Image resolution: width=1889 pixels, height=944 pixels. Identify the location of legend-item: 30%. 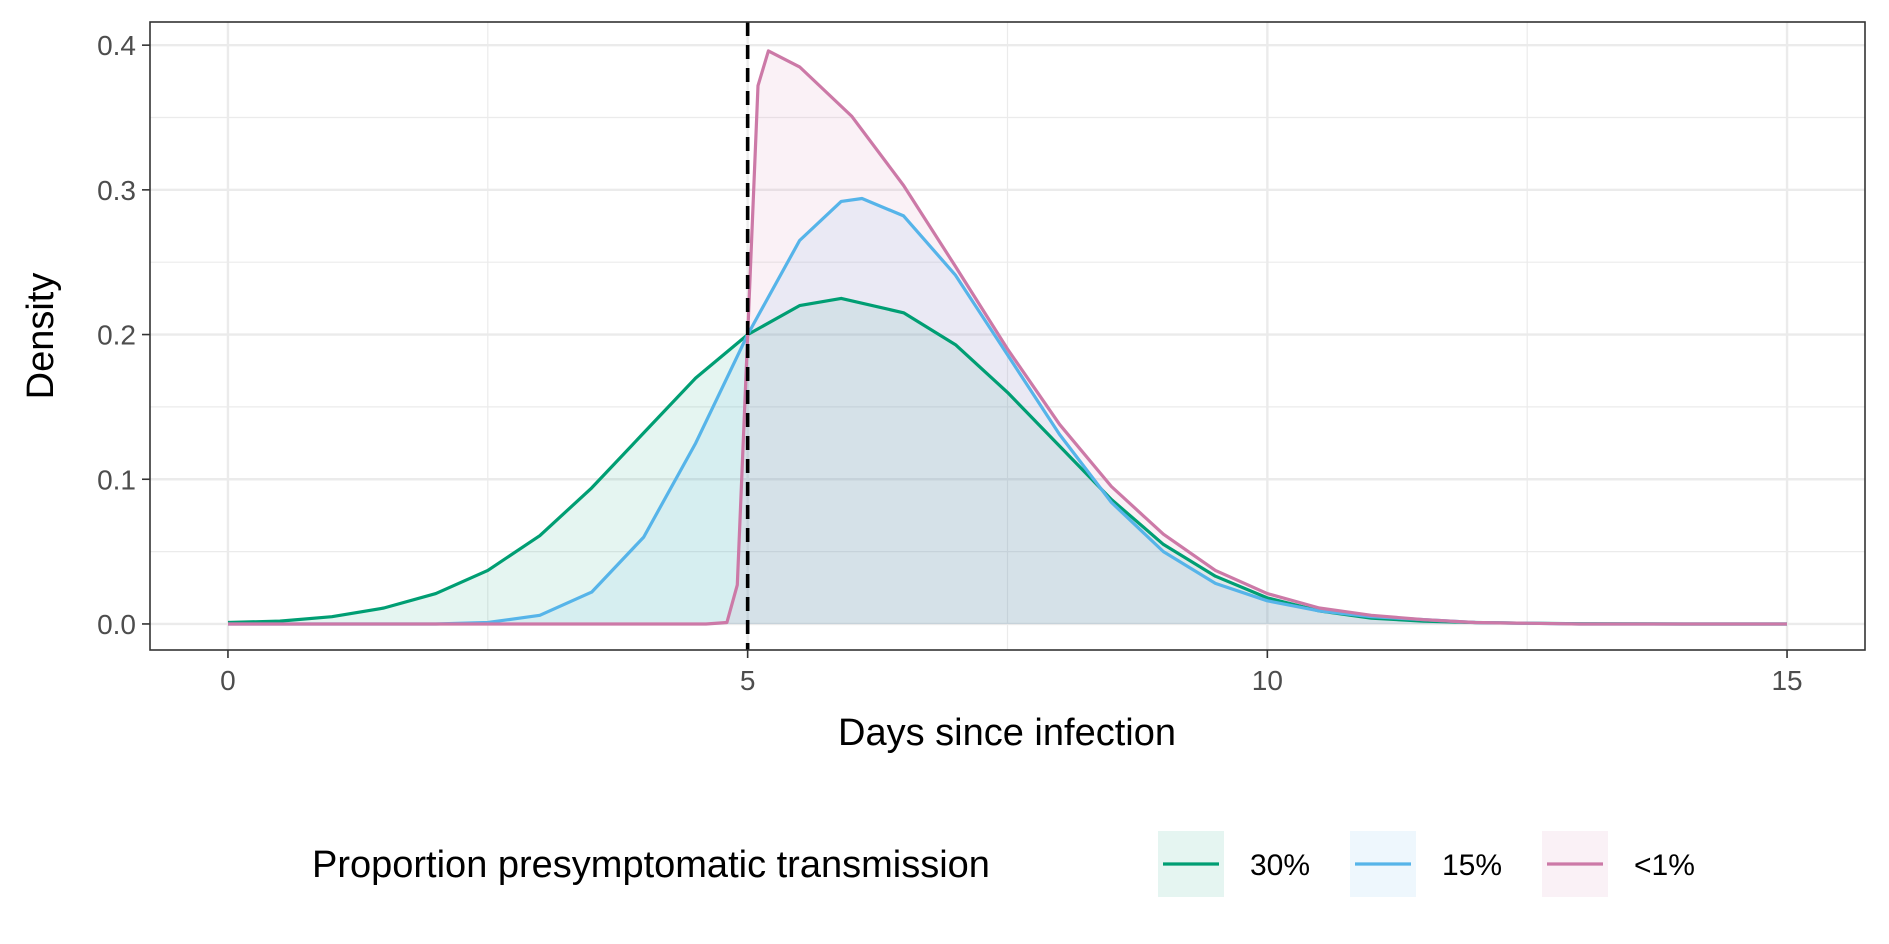
(1234, 864).